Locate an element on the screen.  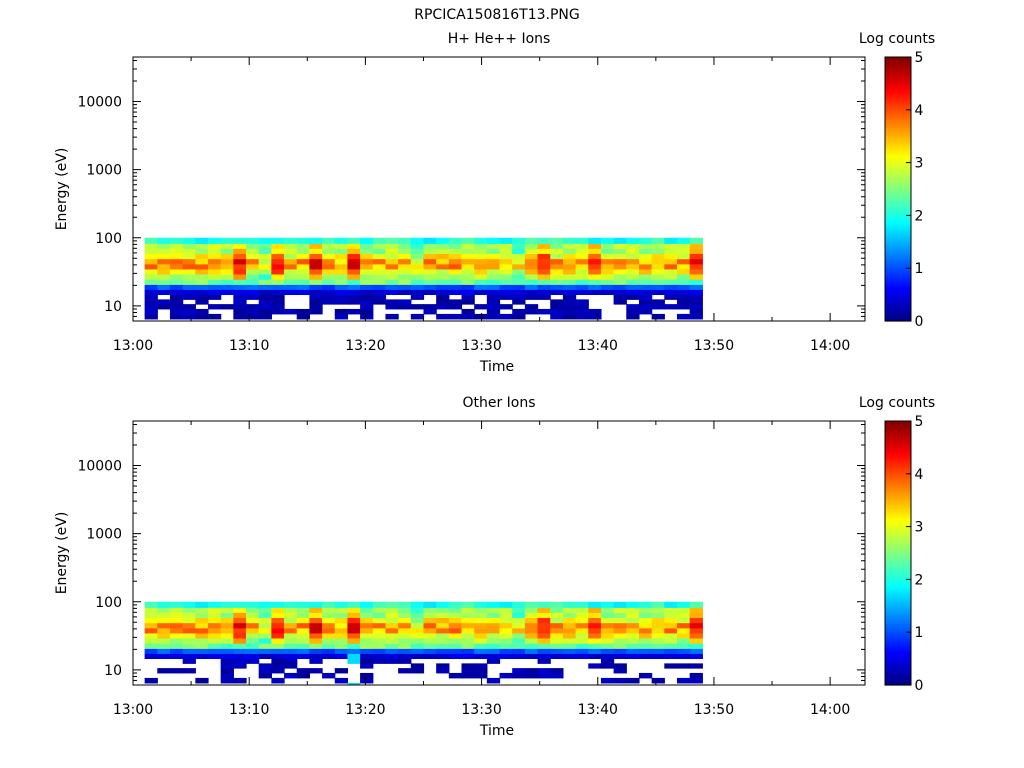
y-tick-label: 10 is located at coordinates (113, 307).